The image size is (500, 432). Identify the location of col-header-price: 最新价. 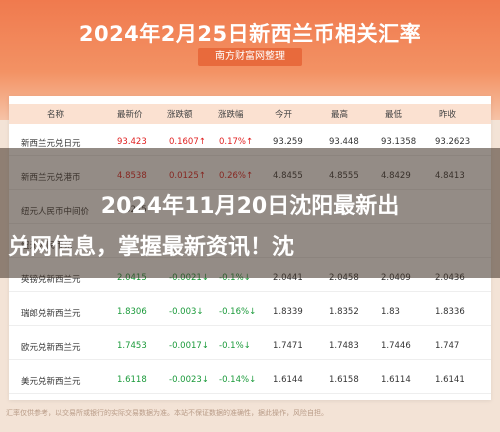
(130, 115).